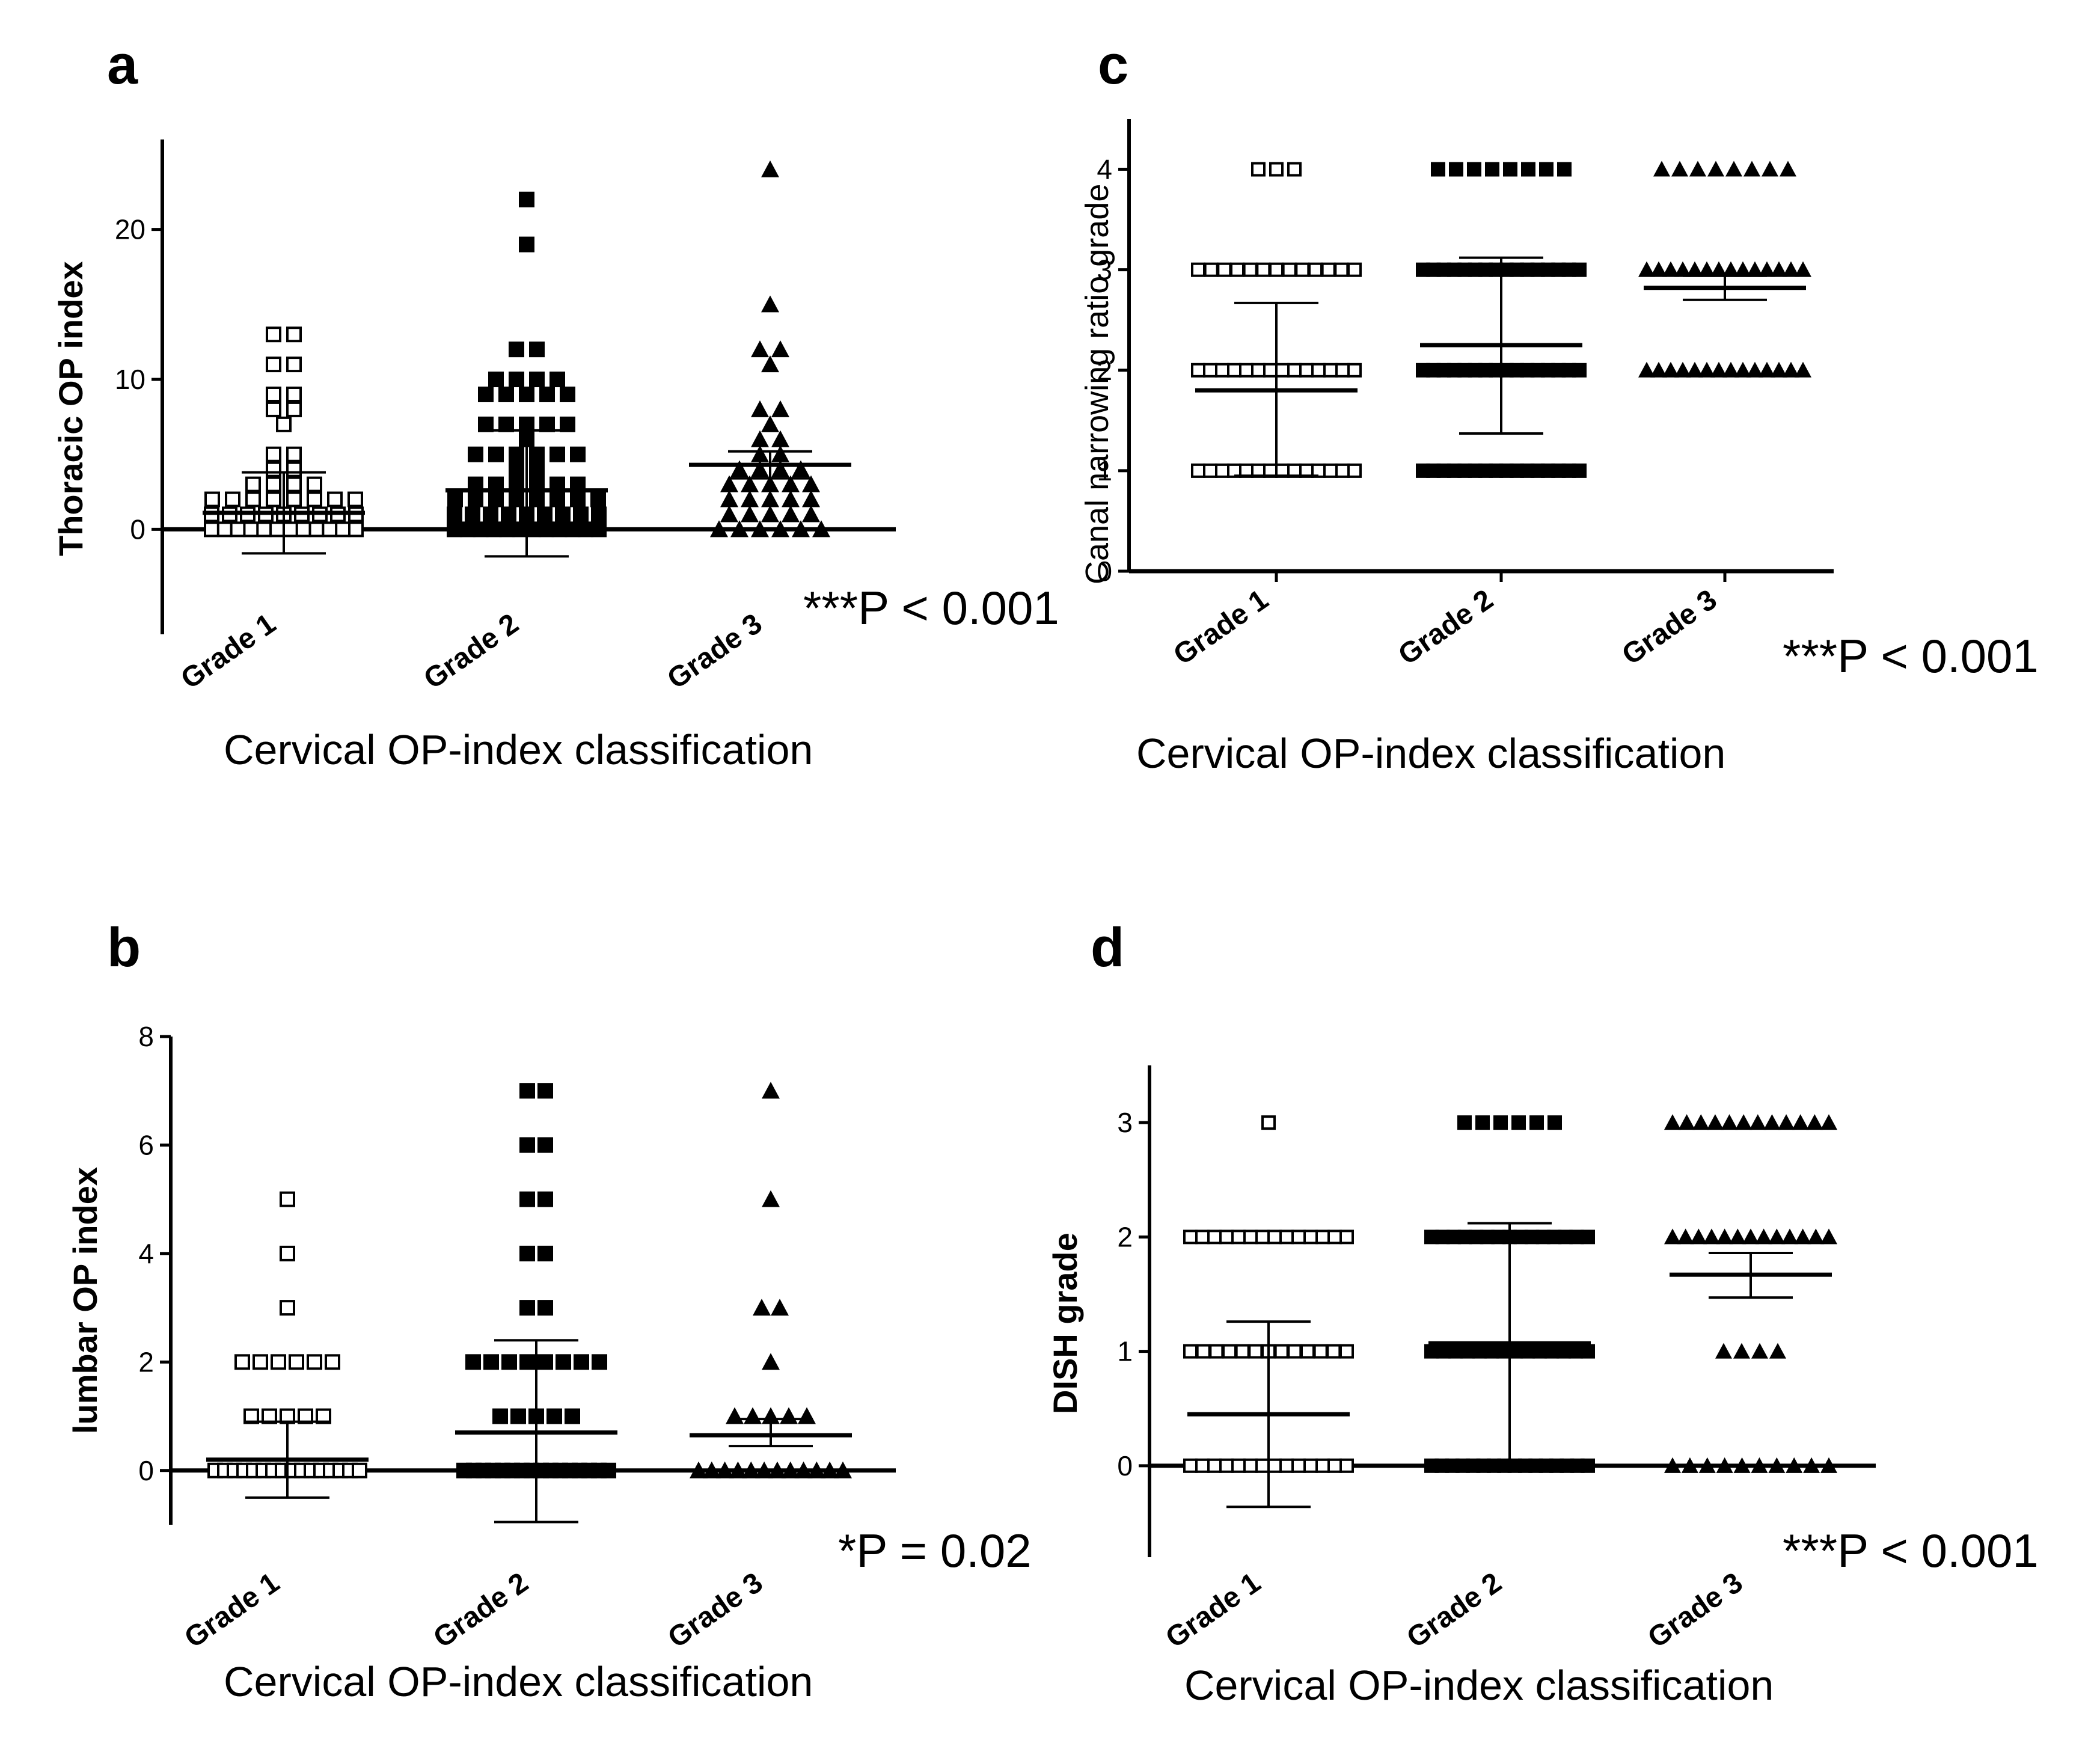  What do you see at coordinates (1108, 948) in the screenshot?
I see `panel-label-d: d` at bounding box center [1108, 948].